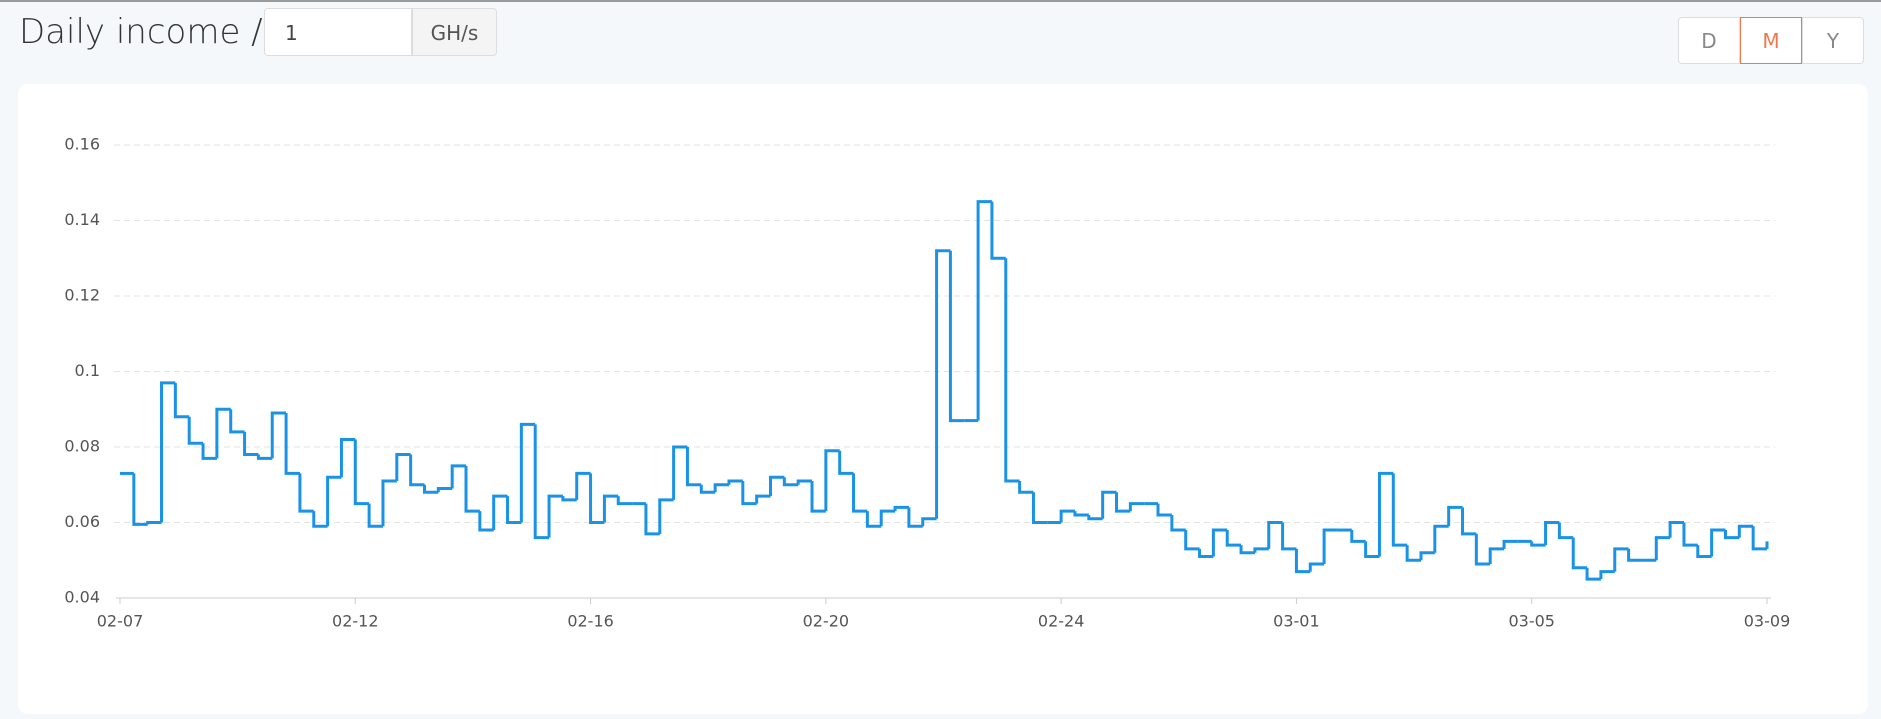 This screenshot has width=1881, height=719. What do you see at coordinates (82, 446) in the screenshot?
I see `y-tick-label: 0.08` at bounding box center [82, 446].